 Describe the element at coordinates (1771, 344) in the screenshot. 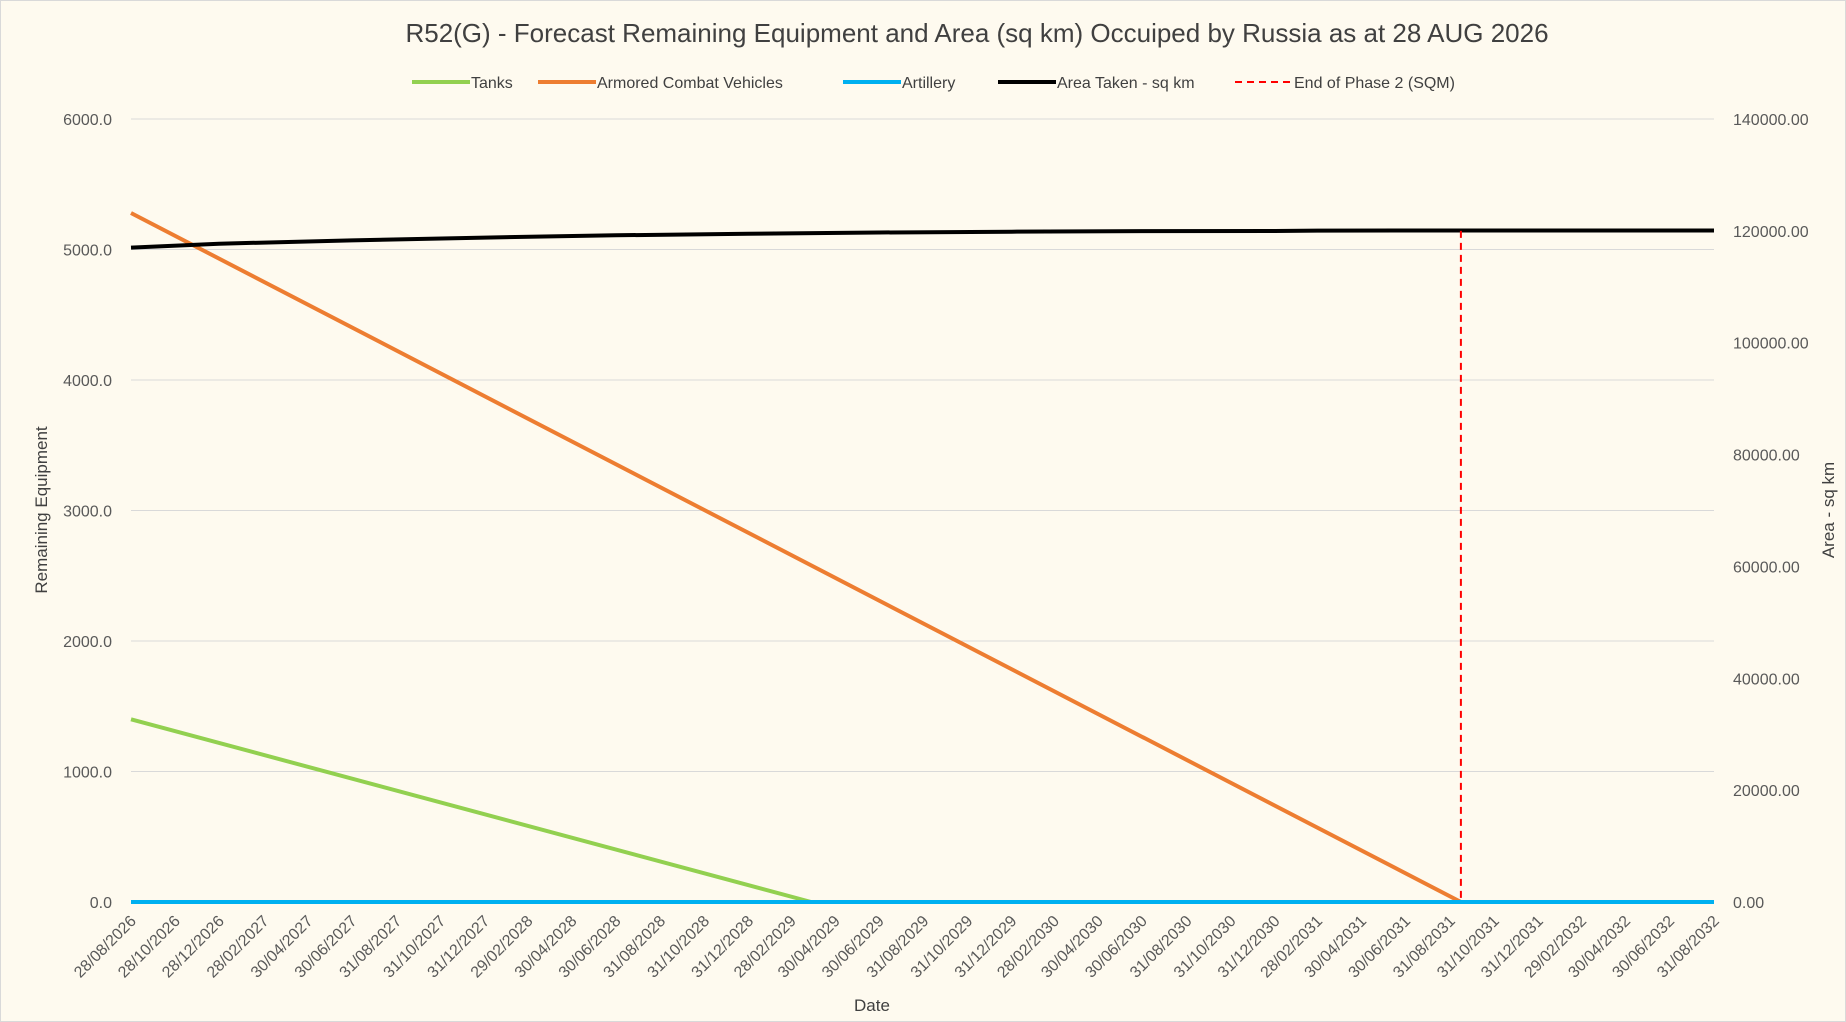

I see `y2-tick-label: 100000.00` at that location.